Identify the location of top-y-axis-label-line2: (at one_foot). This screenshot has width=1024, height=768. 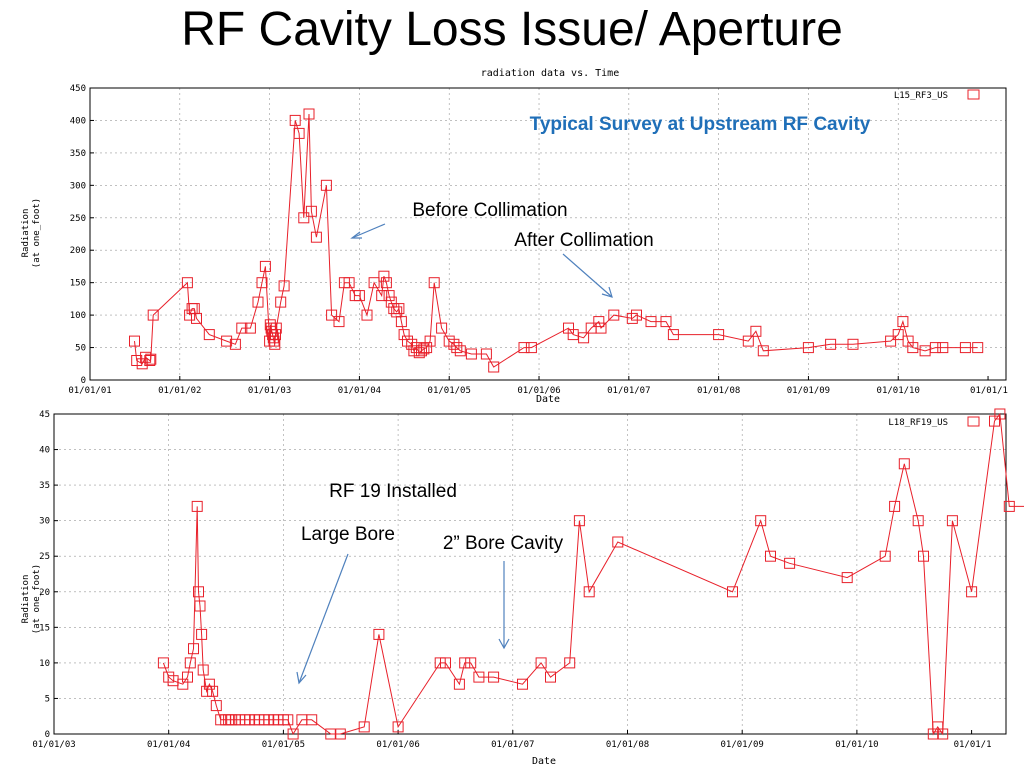
(37, 233).